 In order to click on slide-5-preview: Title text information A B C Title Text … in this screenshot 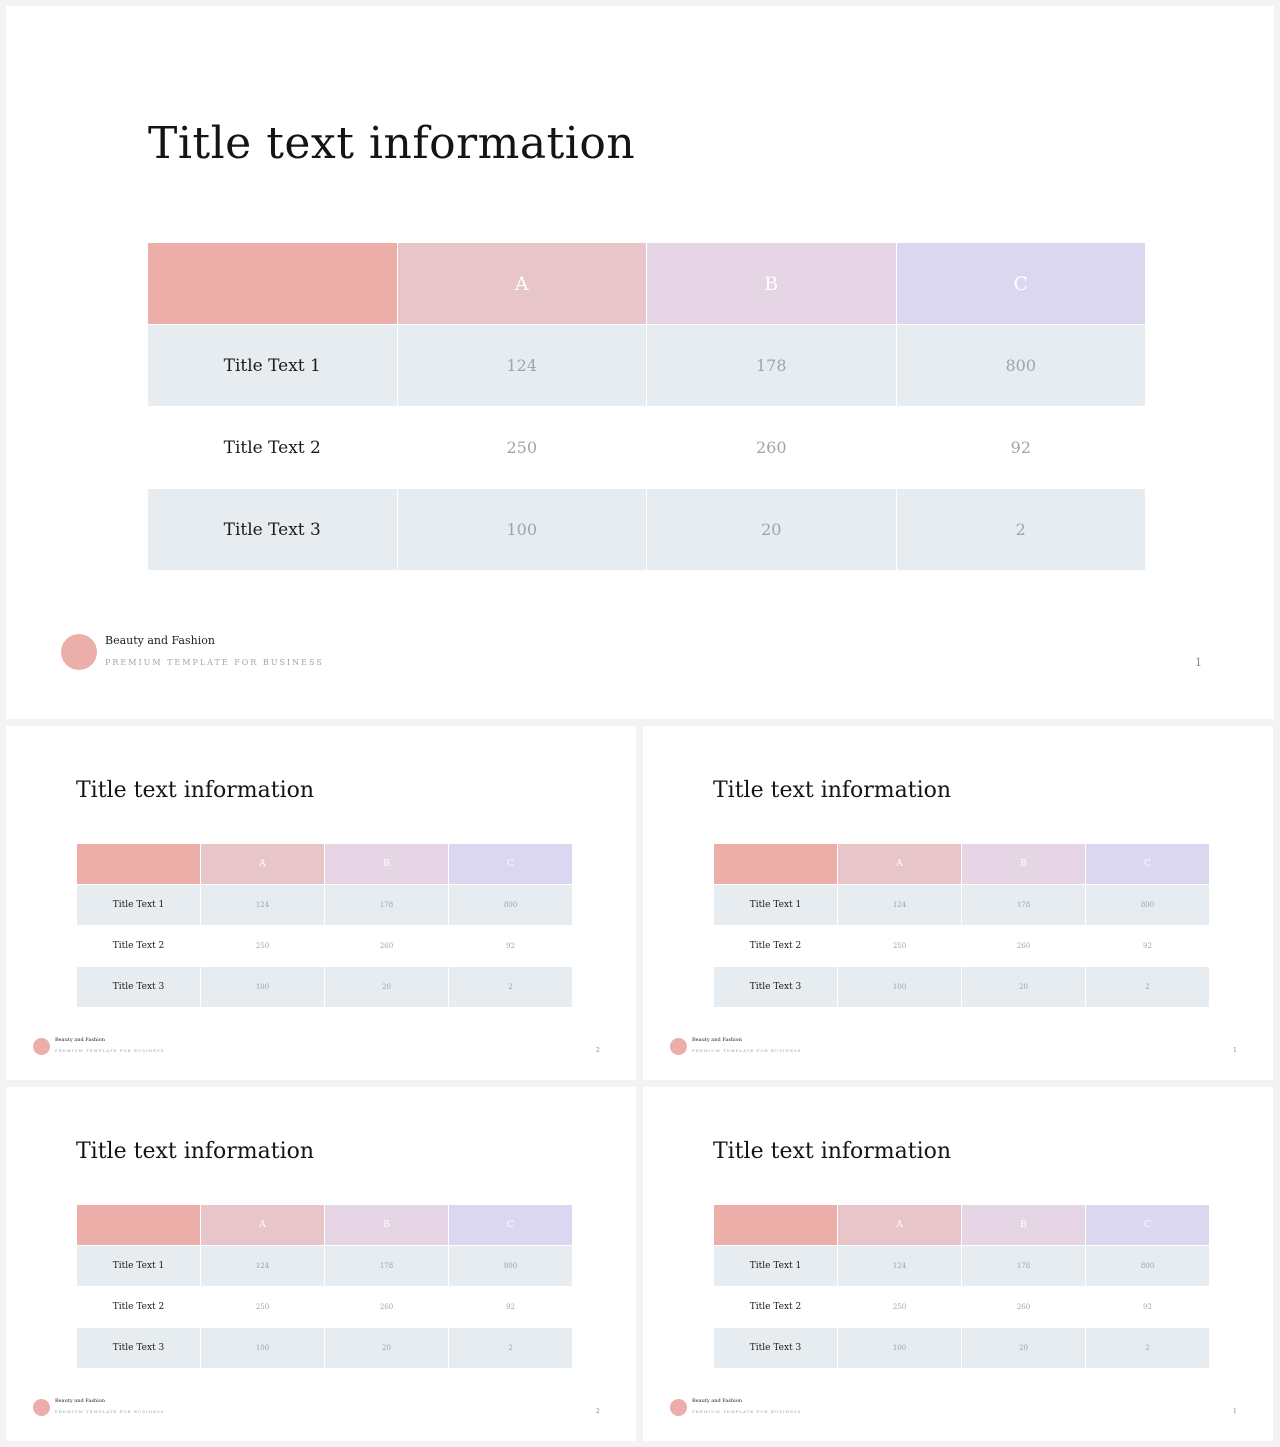, I will do `click(958, 1264)`.